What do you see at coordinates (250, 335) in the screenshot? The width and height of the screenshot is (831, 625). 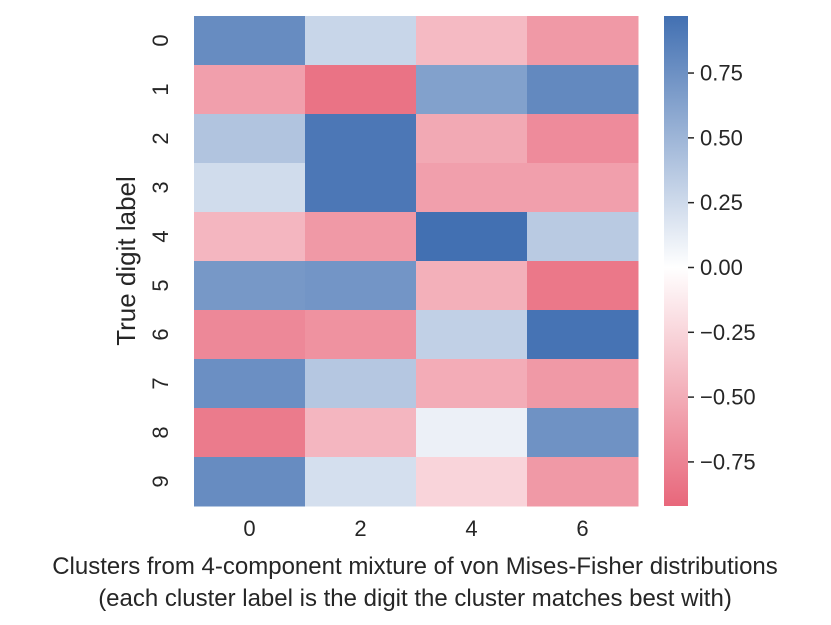 I see `heatmap-cell-r6-c0` at bounding box center [250, 335].